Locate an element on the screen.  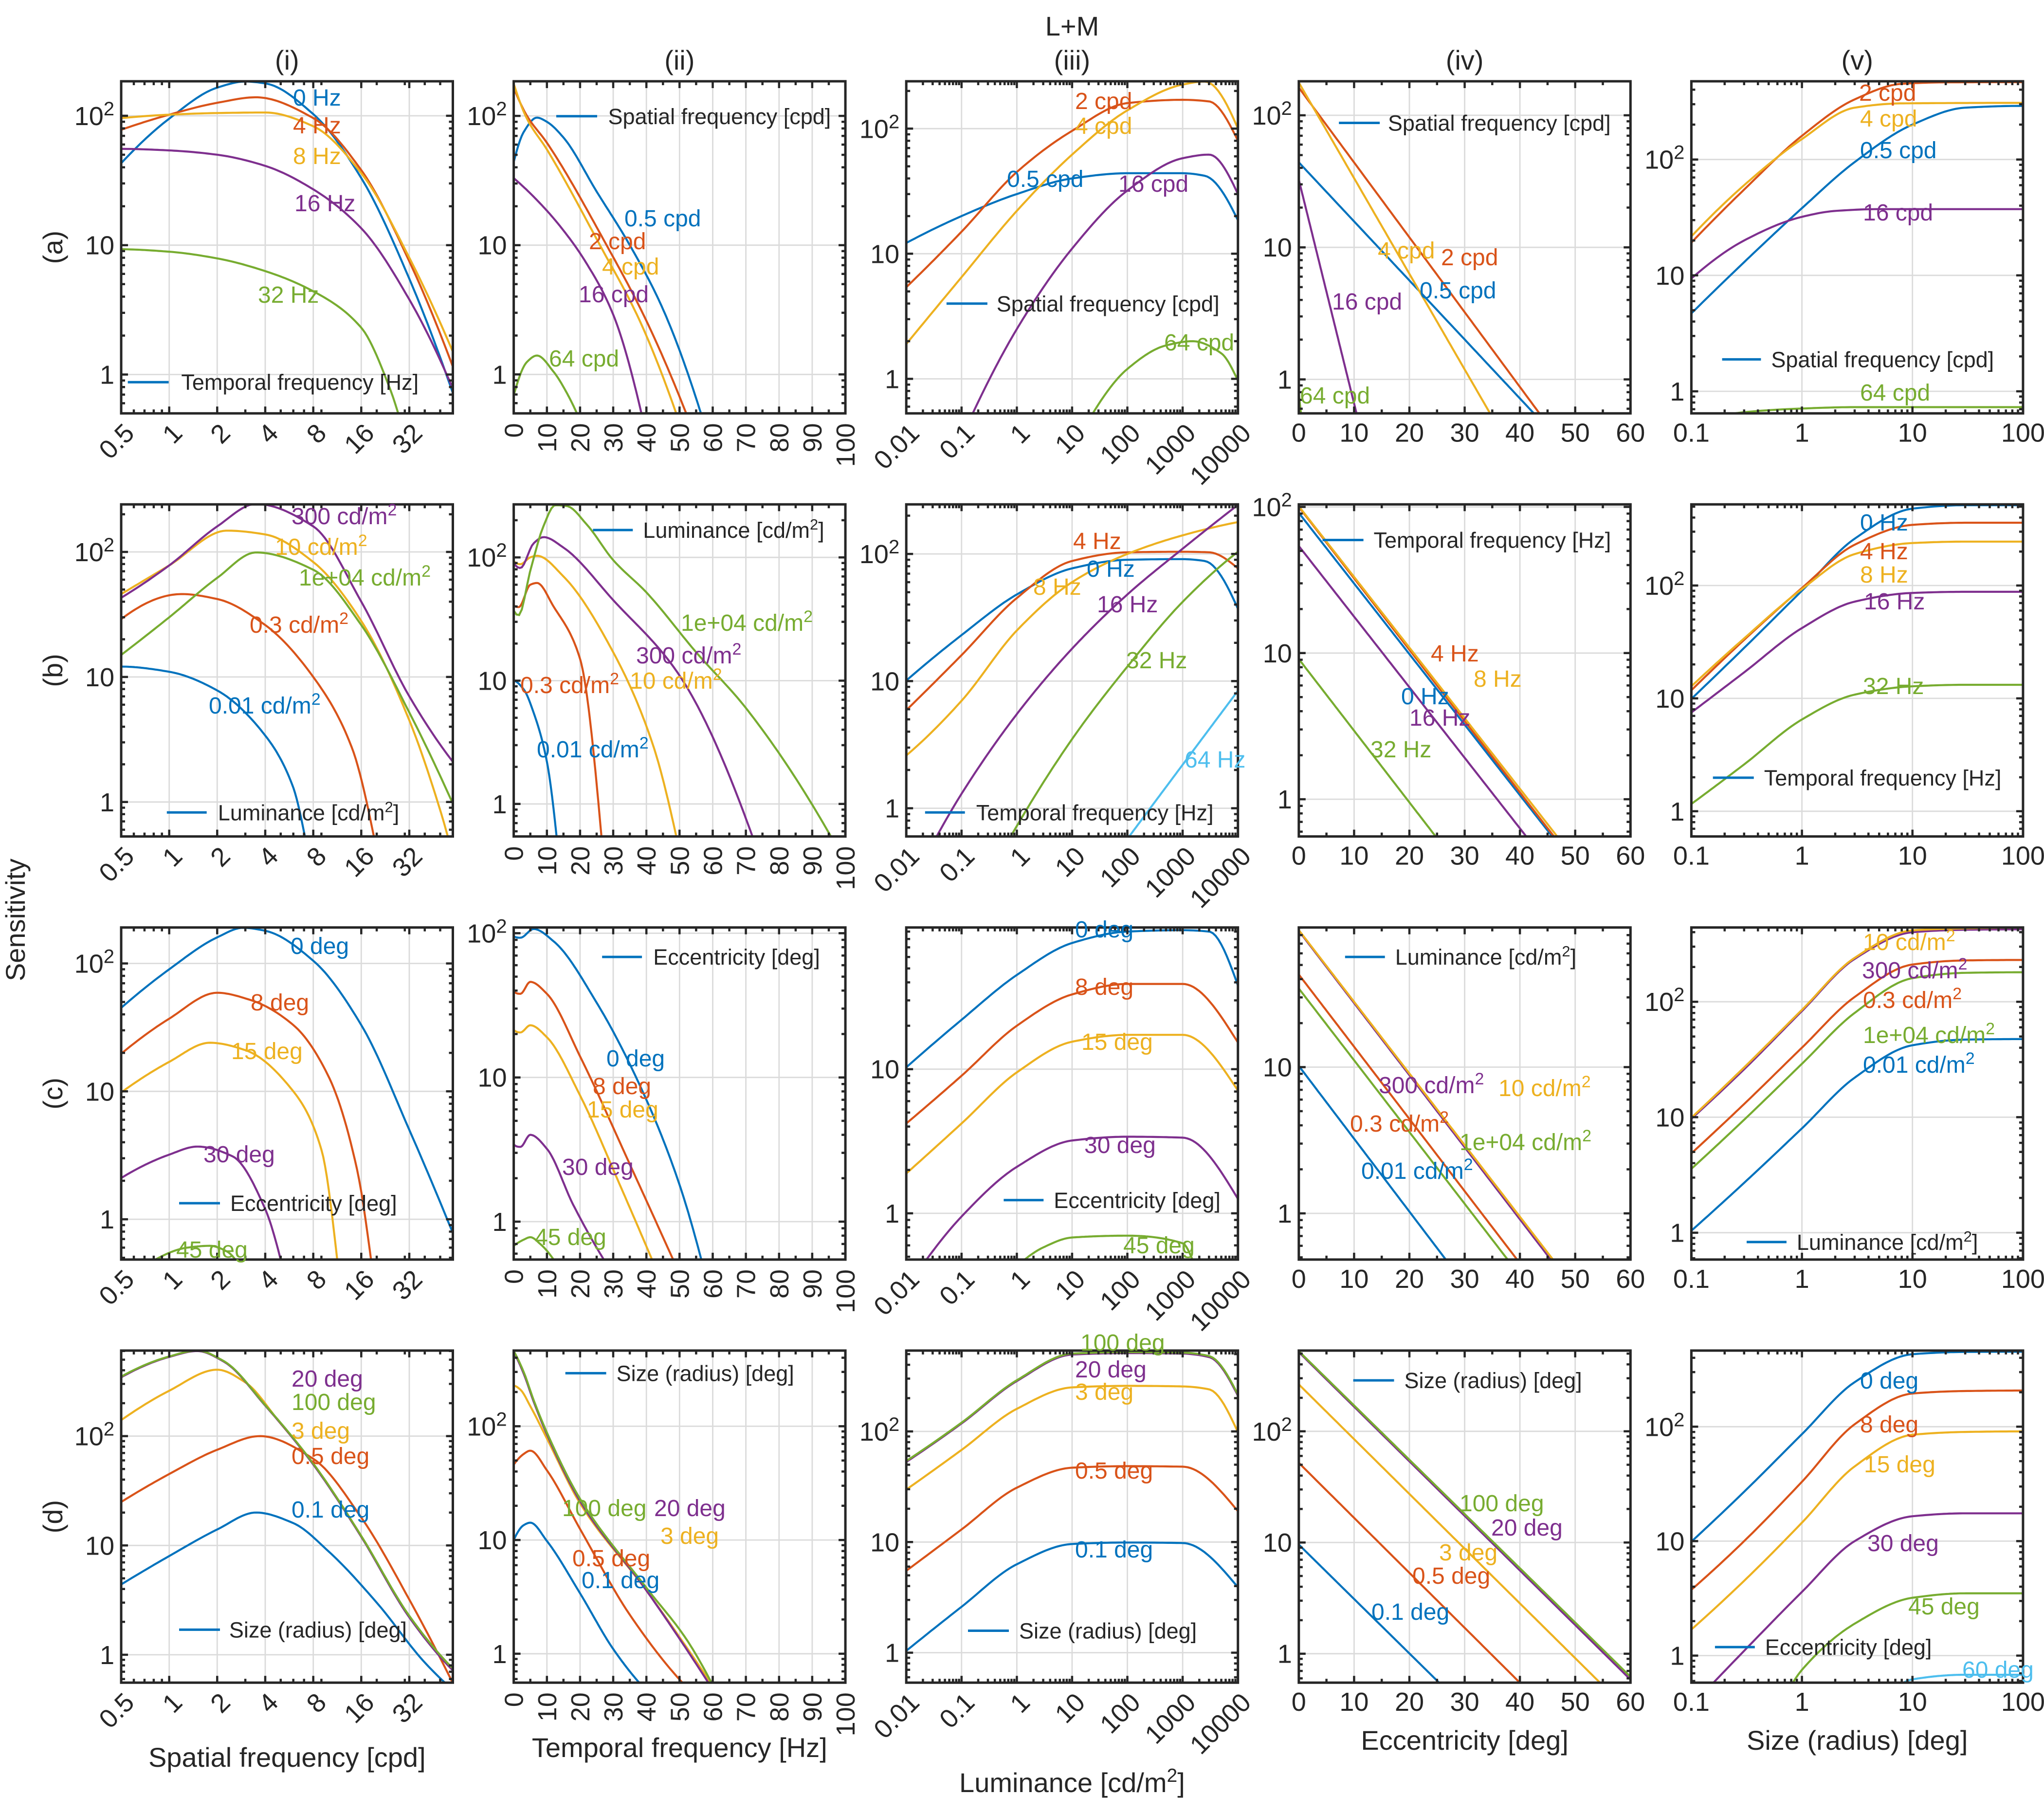
svg-text: 100 is located at coordinates (846, 1714).